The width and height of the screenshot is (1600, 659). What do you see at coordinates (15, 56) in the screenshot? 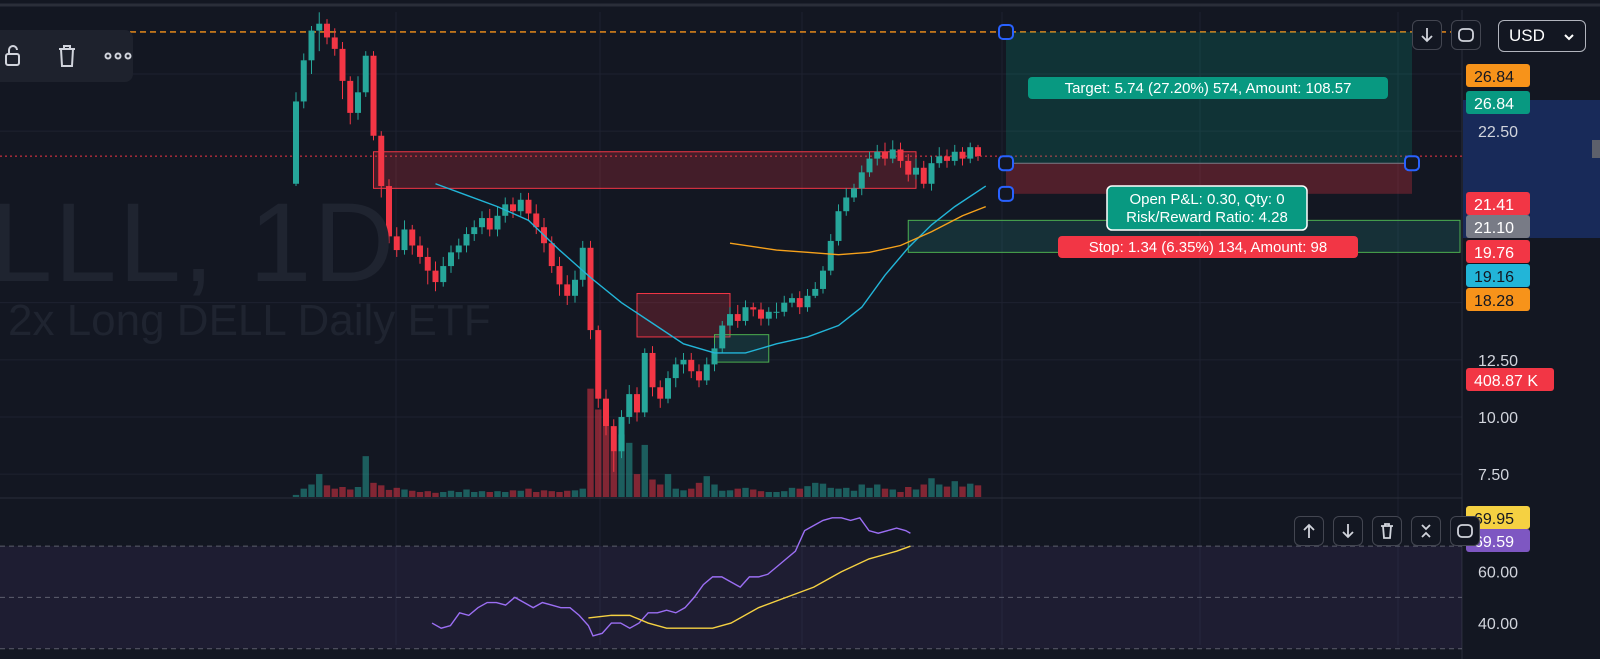
I see `unlock-icon` at bounding box center [15, 56].